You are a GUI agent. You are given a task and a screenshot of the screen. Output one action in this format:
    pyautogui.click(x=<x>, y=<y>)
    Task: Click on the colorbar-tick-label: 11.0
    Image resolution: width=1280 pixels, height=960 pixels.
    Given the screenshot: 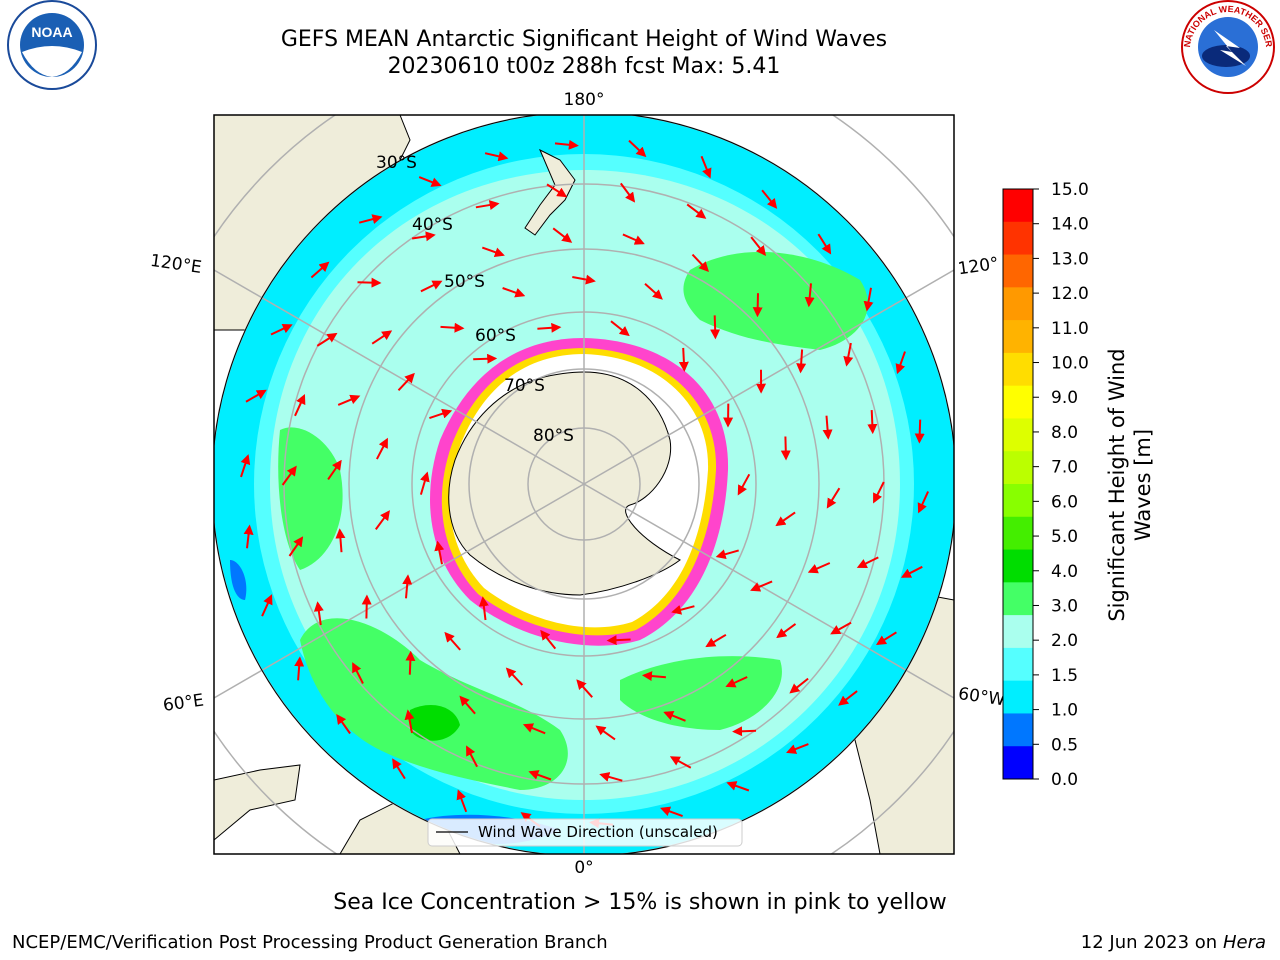 What is the action you would take?
    pyautogui.click(x=1070, y=329)
    